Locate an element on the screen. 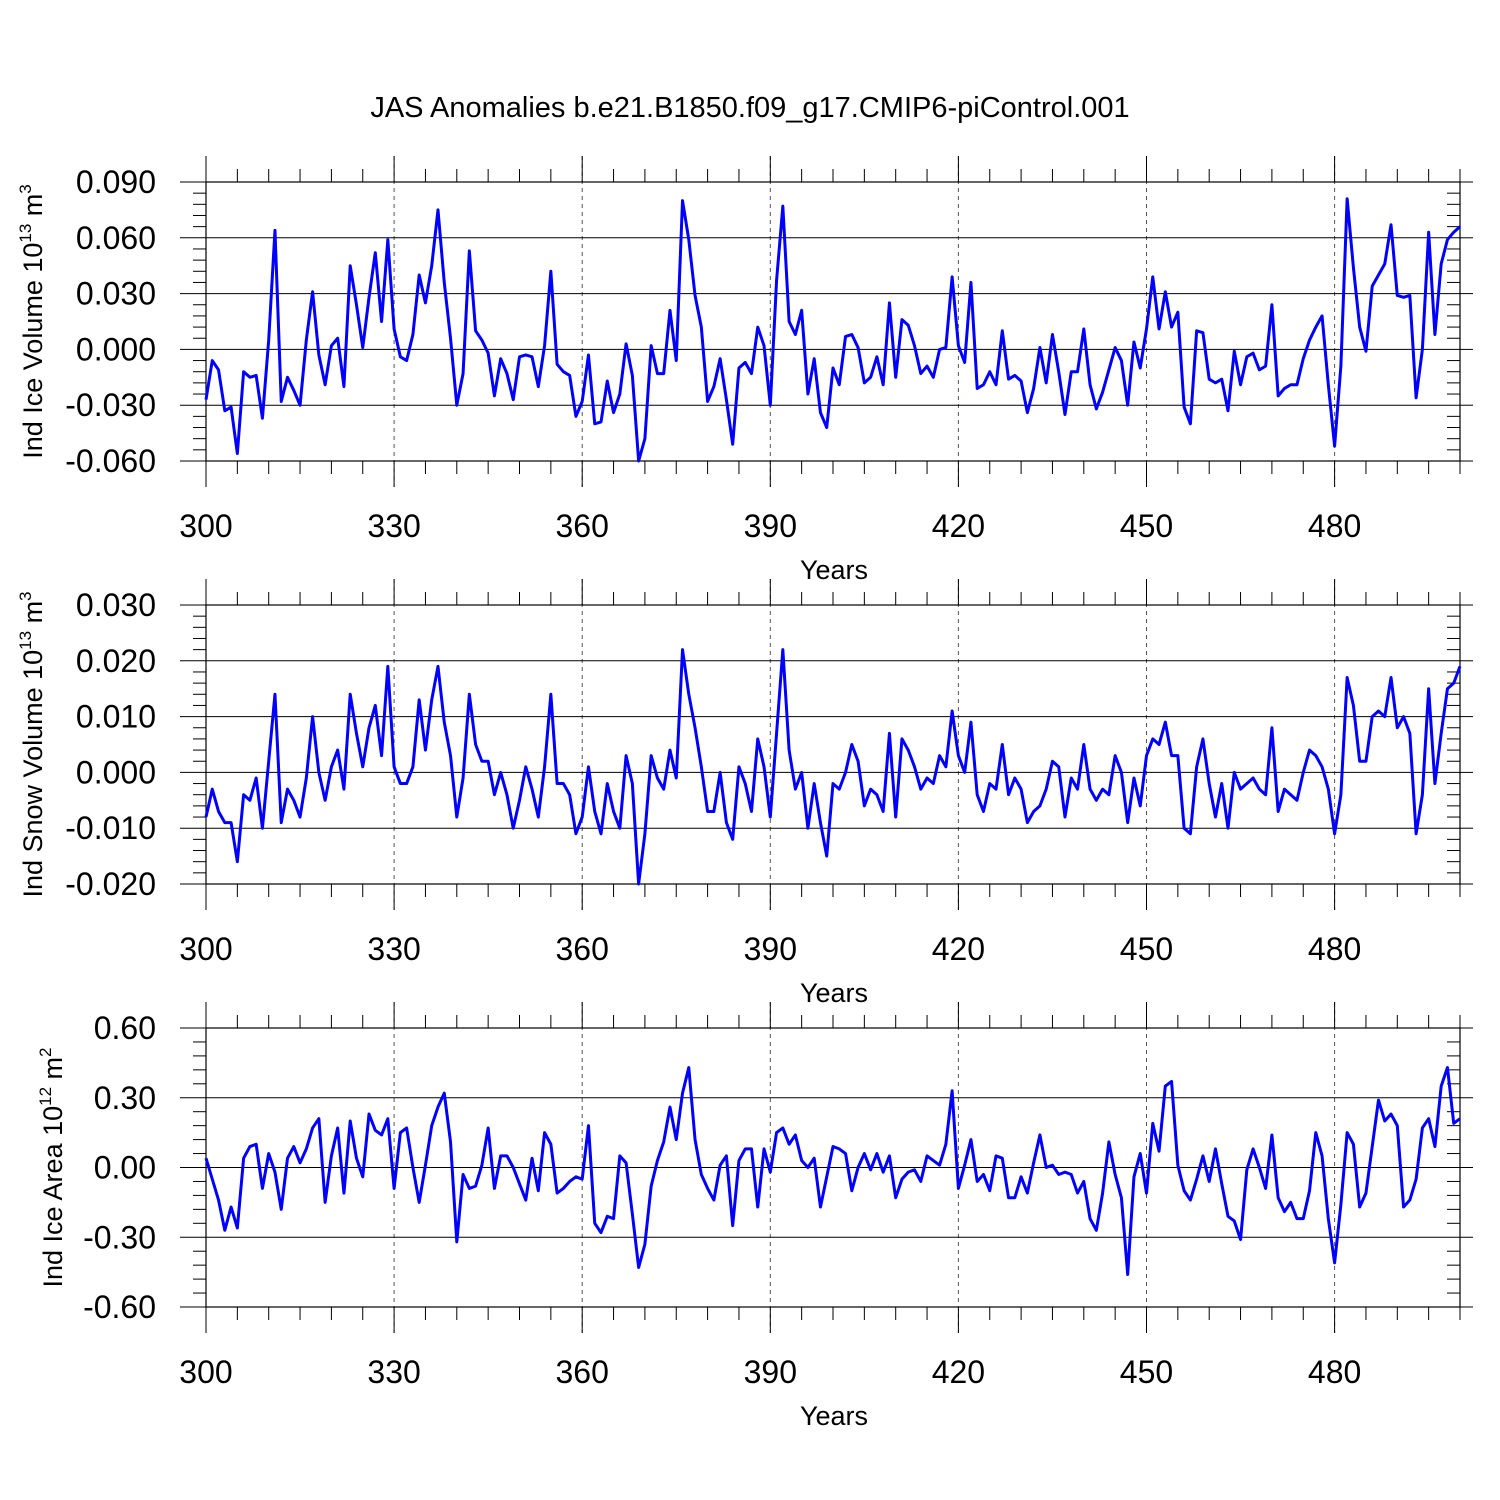 The height and width of the screenshot is (1500, 1500). y-tick-label: -0.60 is located at coordinates (119, 1307).